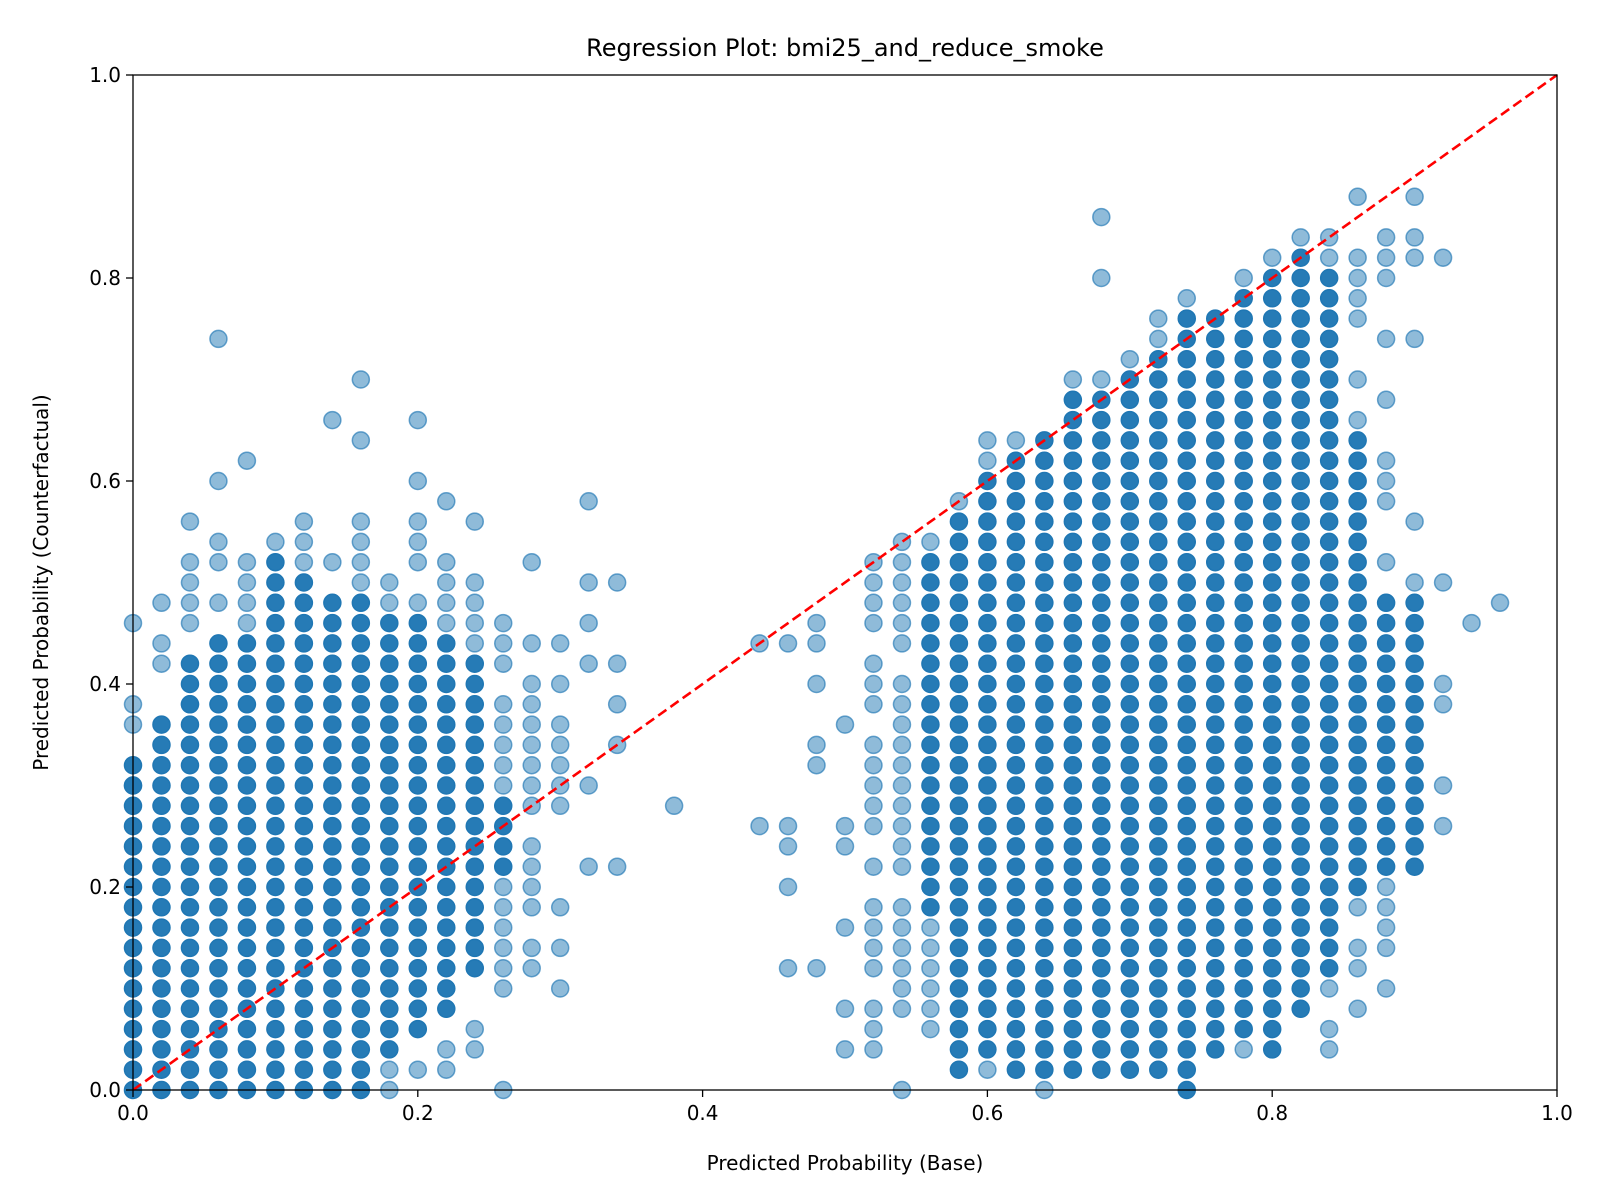 The height and width of the screenshot is (1204, 1600). I want to click on x-tick-label: 0.0, so click(133, 1113).